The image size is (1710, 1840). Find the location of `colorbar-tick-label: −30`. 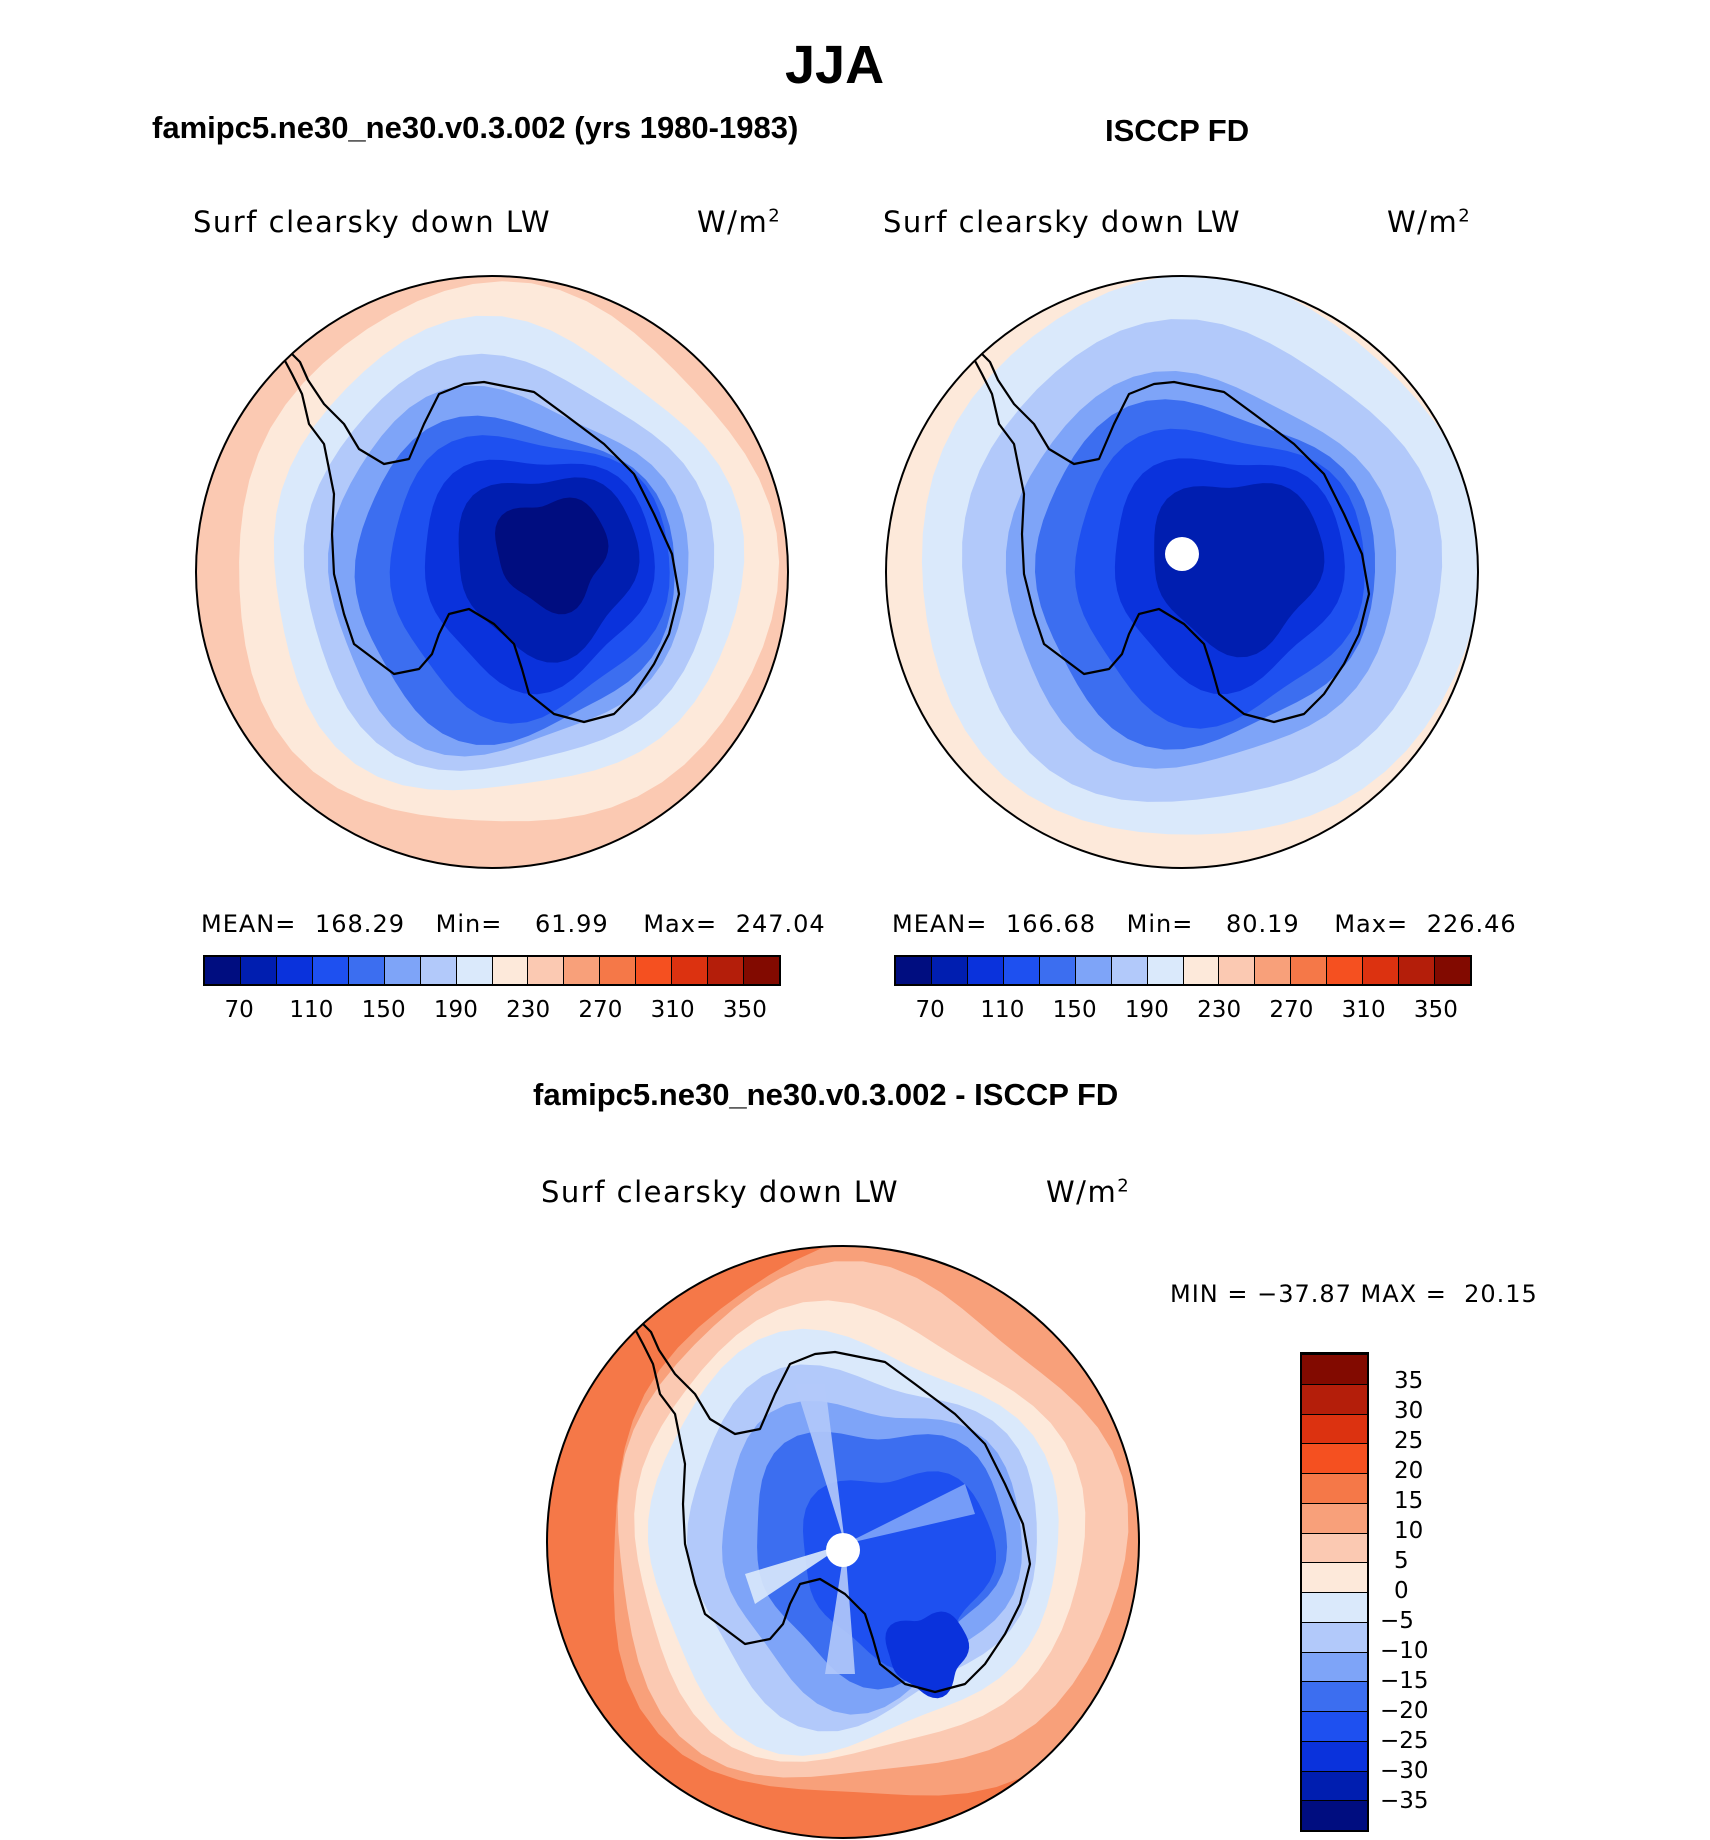

colorbar-tick-label: −30 is located at coordinates (1404, 1771).